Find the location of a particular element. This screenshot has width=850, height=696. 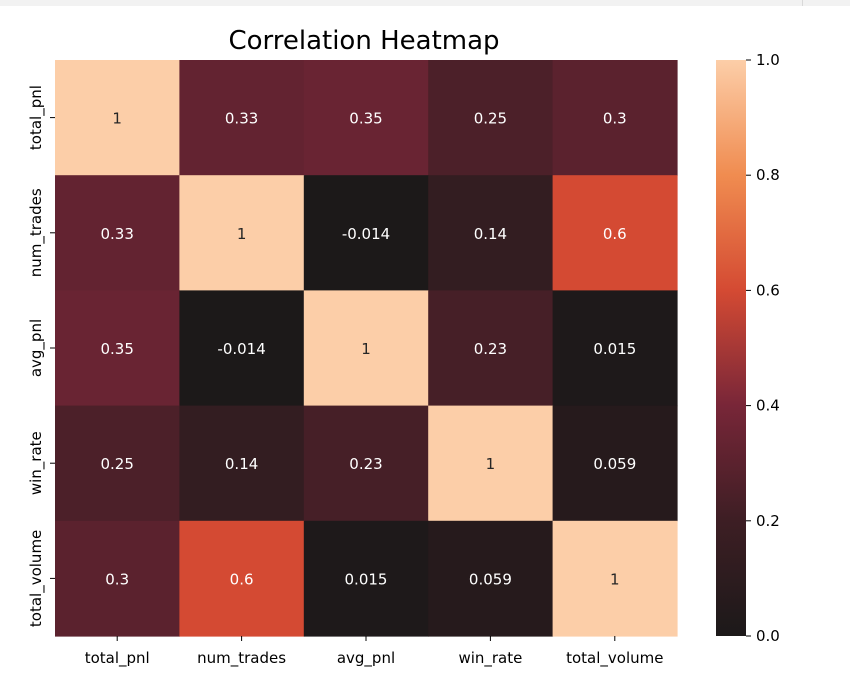

heatmap-cell-avg_pnl-num_trades is located at coordinates (242, 348).